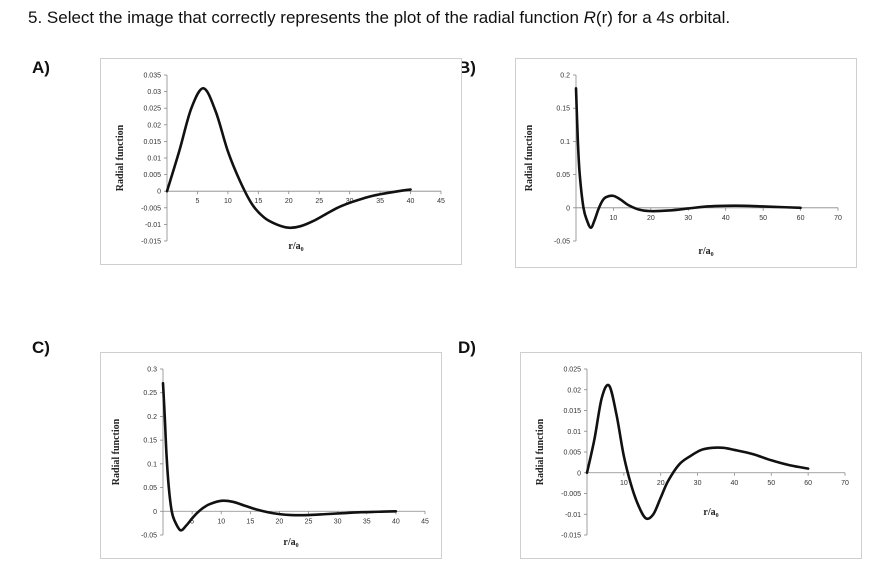  What do you see at coordinates (152, 76) in the screenshot?
I see `y-tick-label: 0.035` at bounding box center [152, 76].